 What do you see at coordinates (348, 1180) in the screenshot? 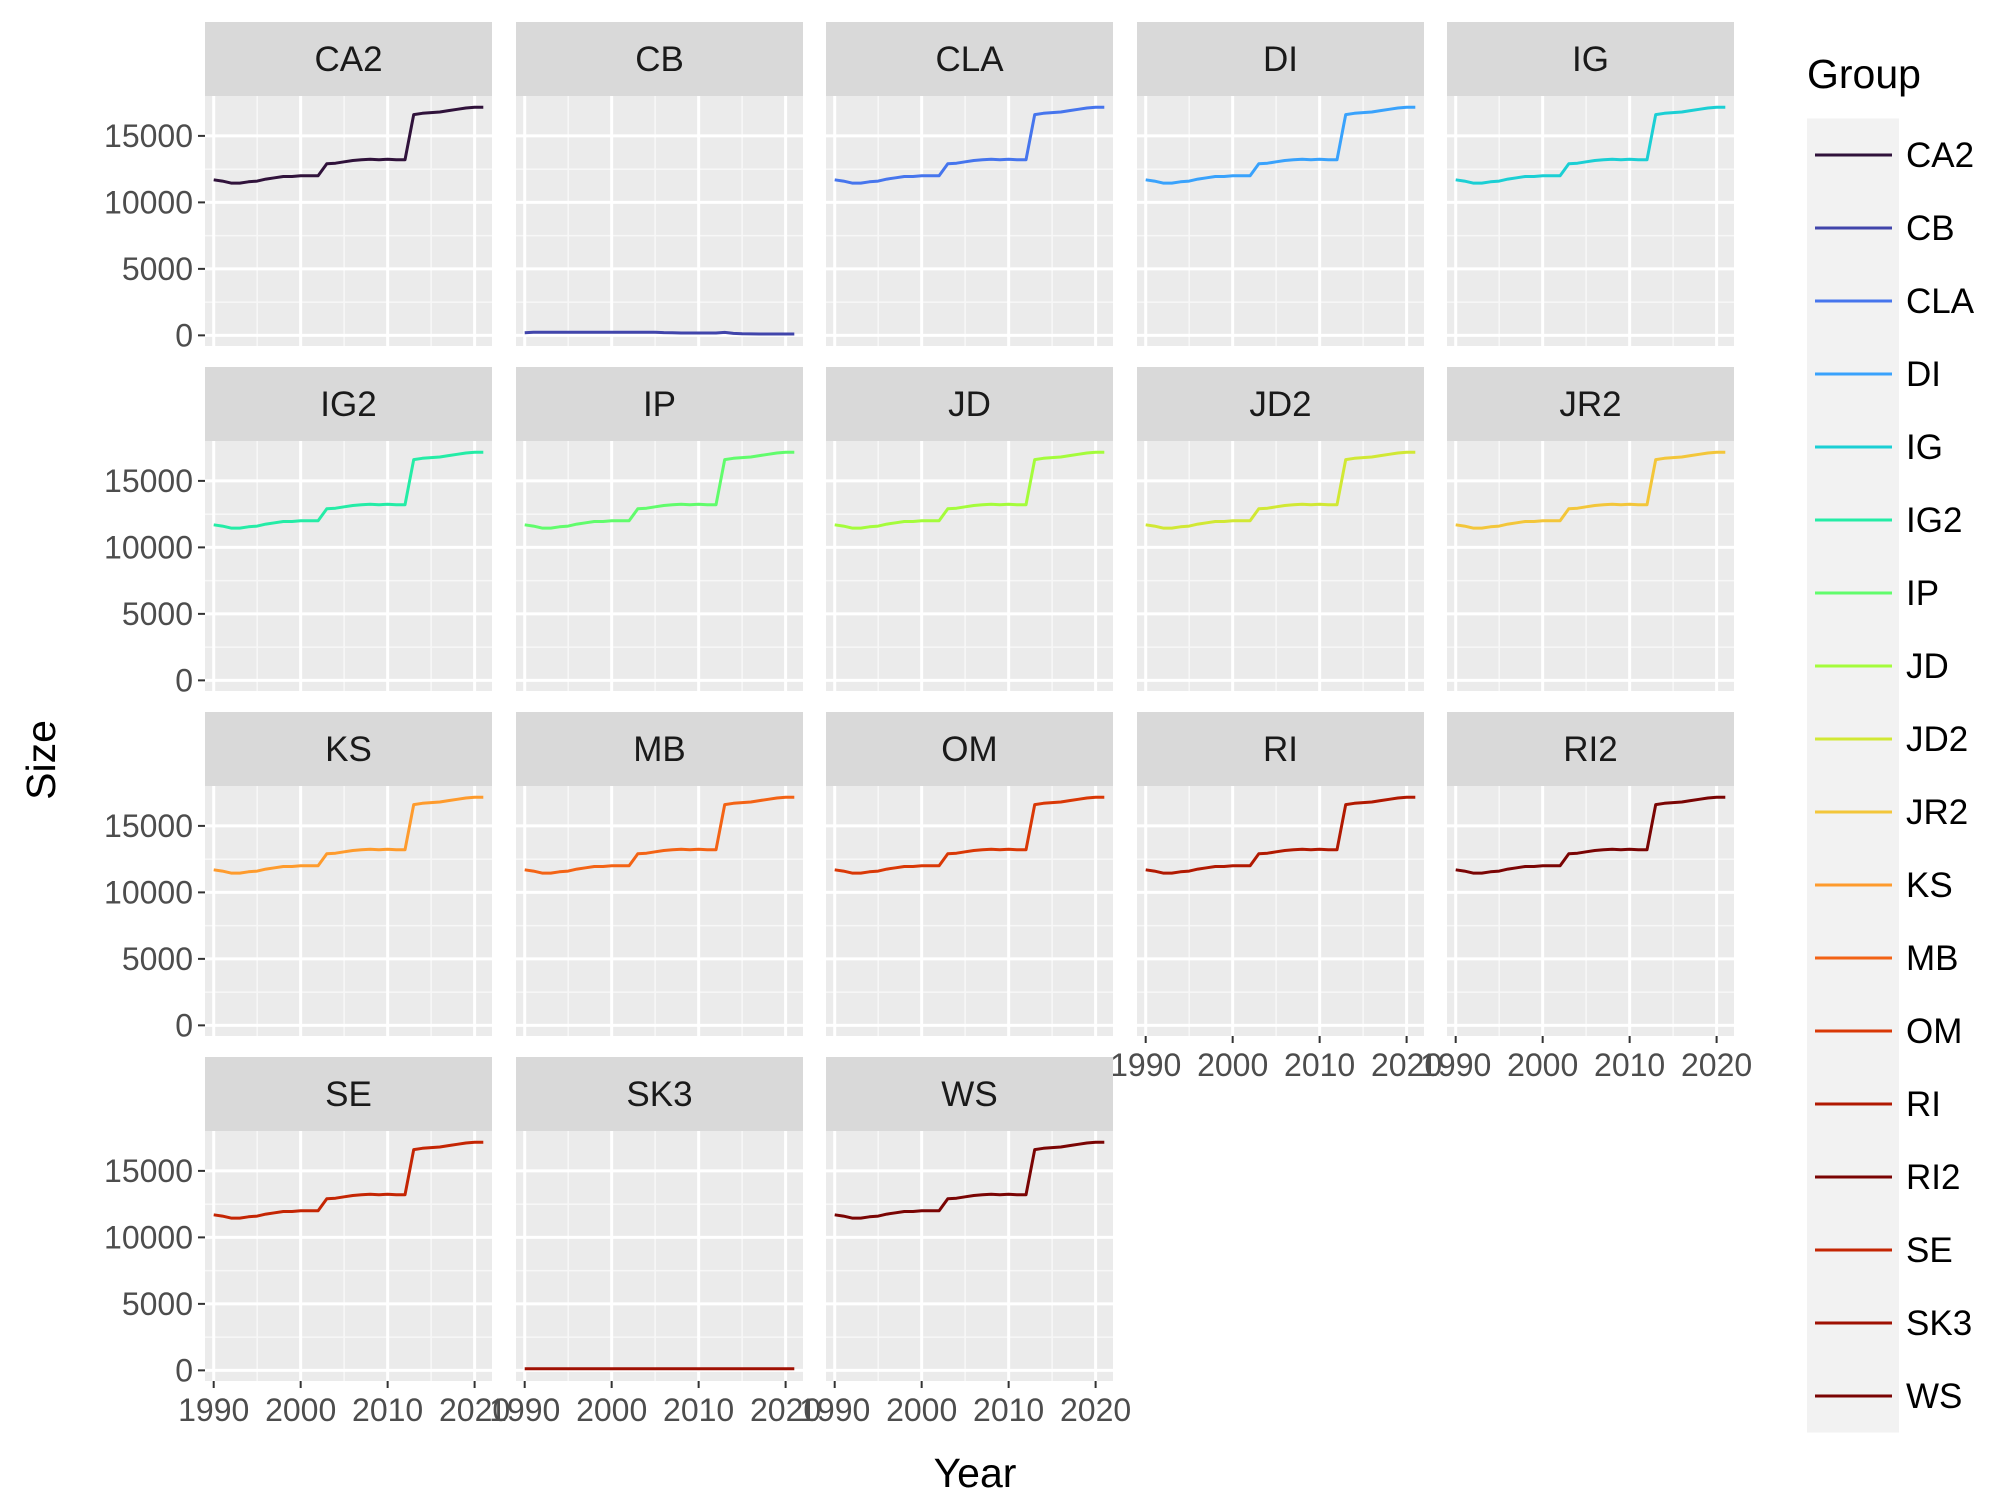
I see `series-line-se` at bounding box center [348, 1180].